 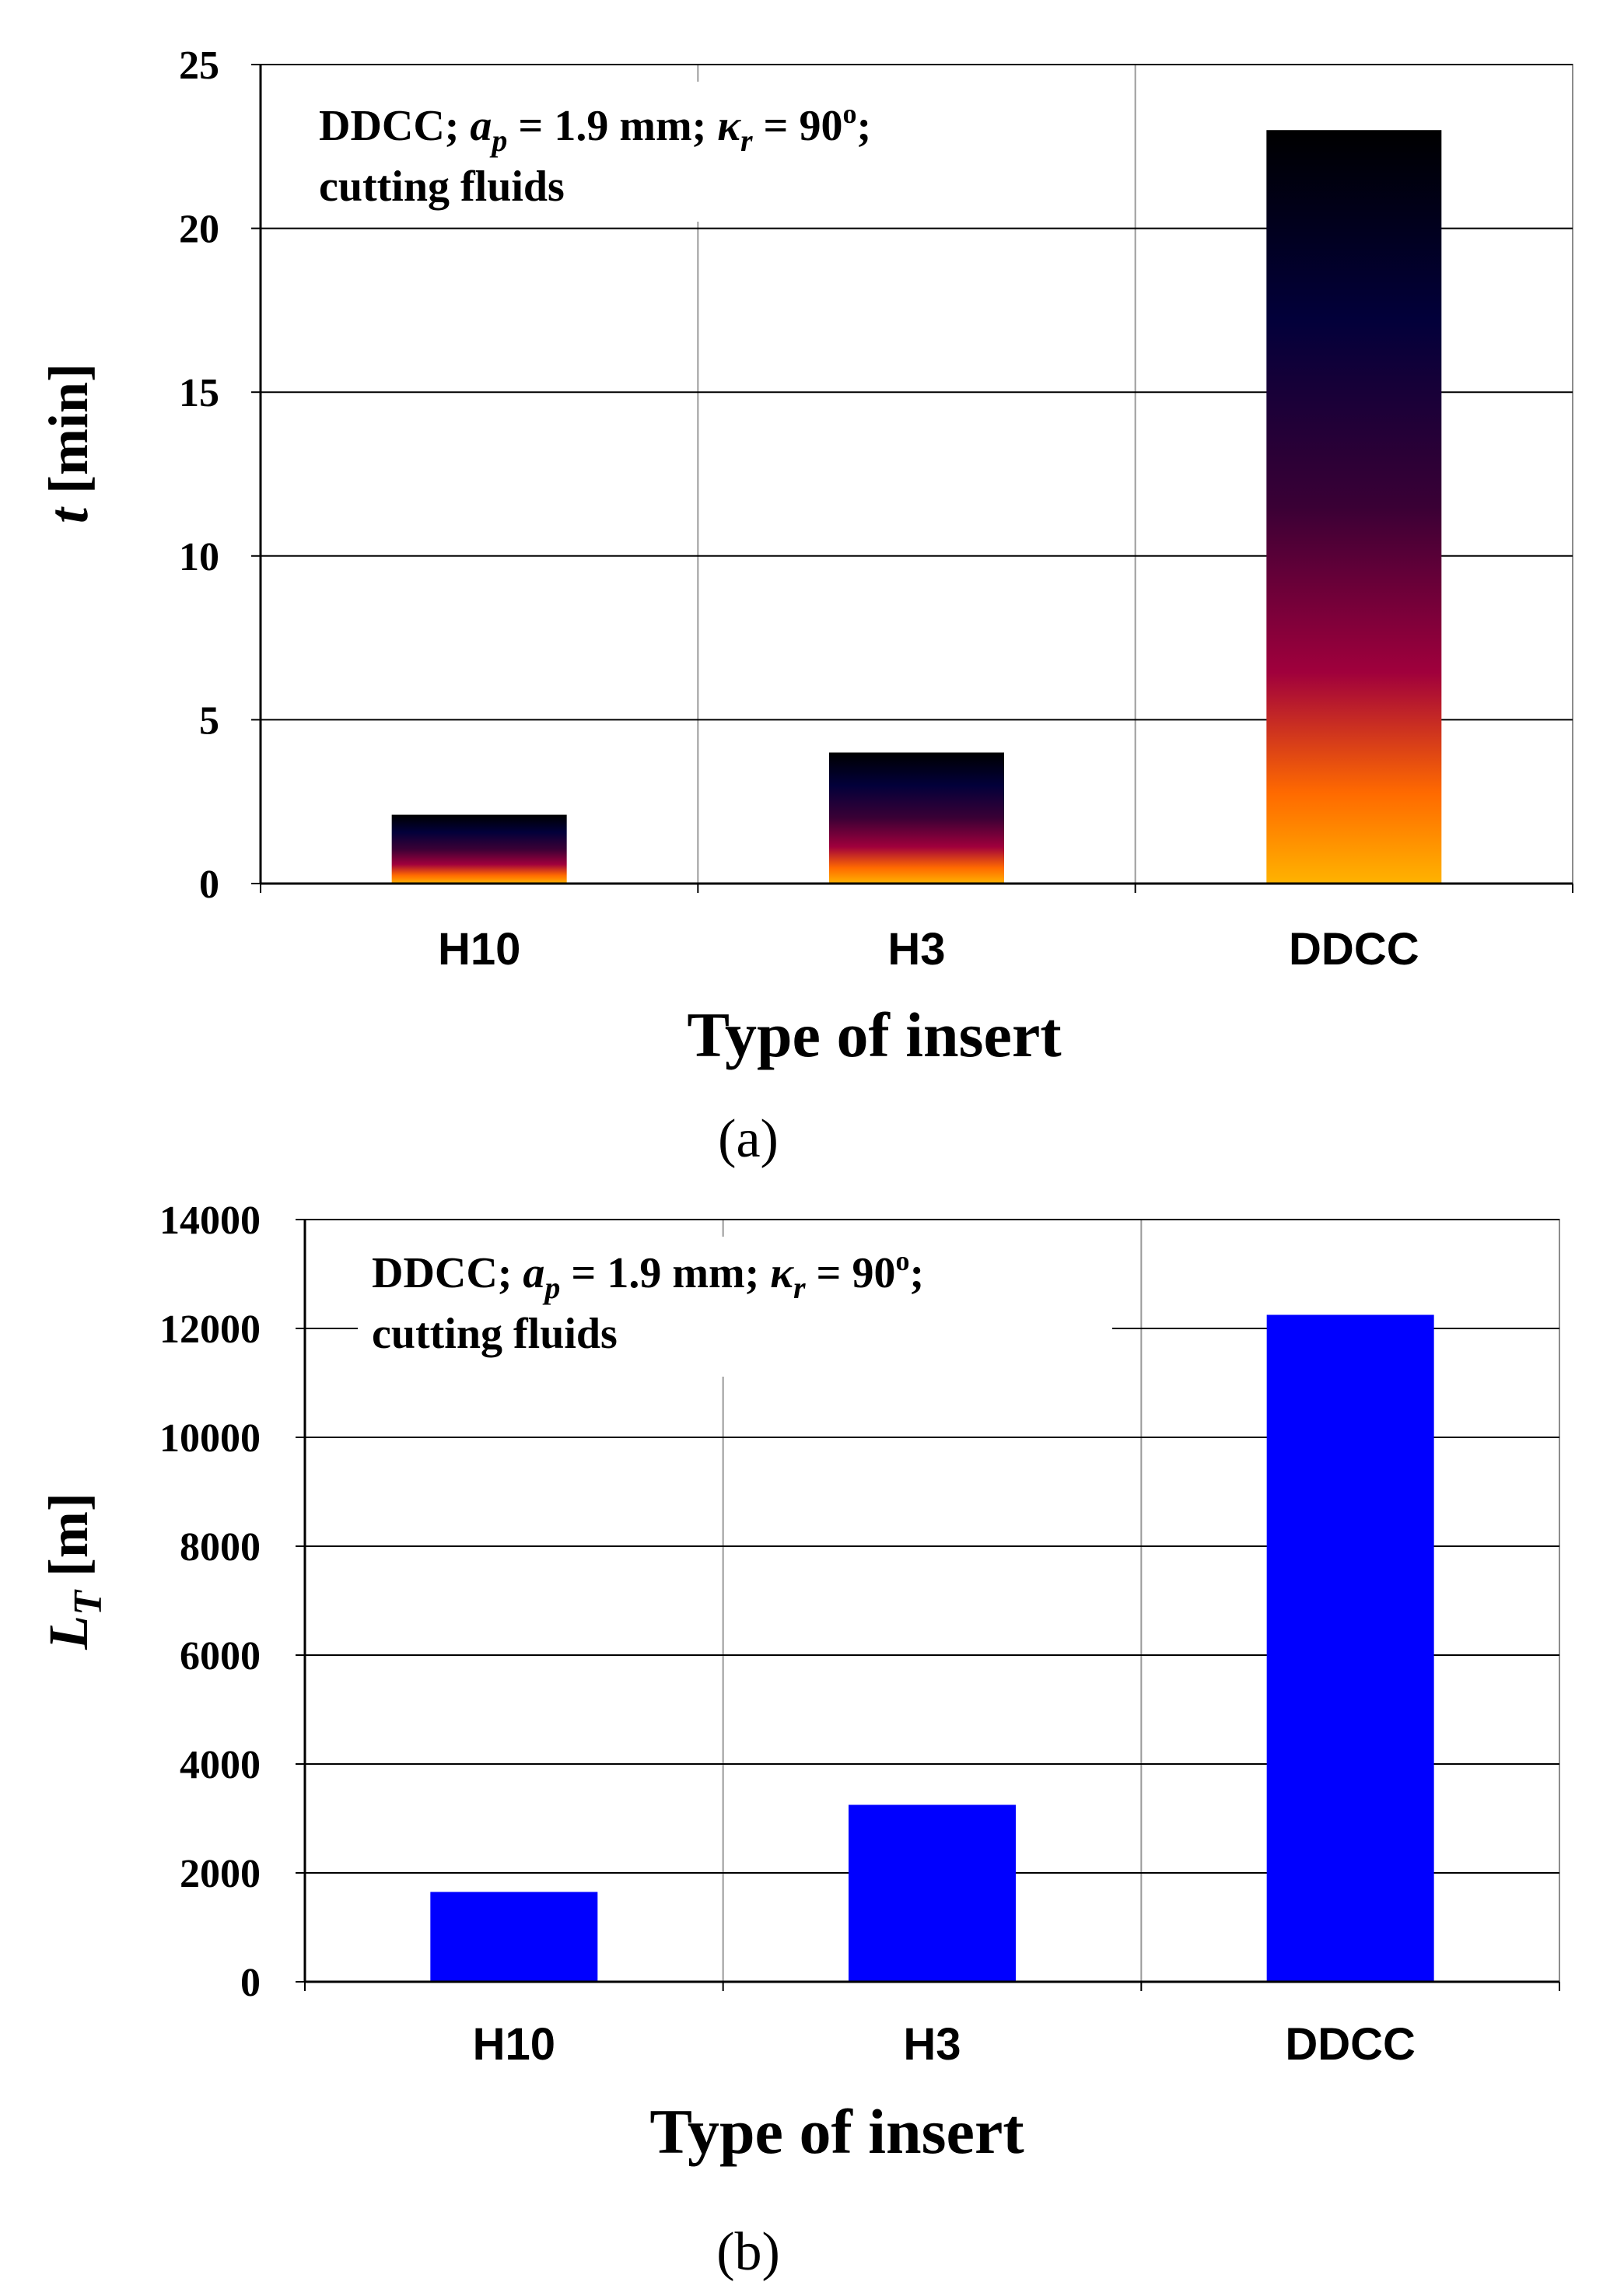 I want to click on y-tick-label: 2000, so click(x=220, y=1874).